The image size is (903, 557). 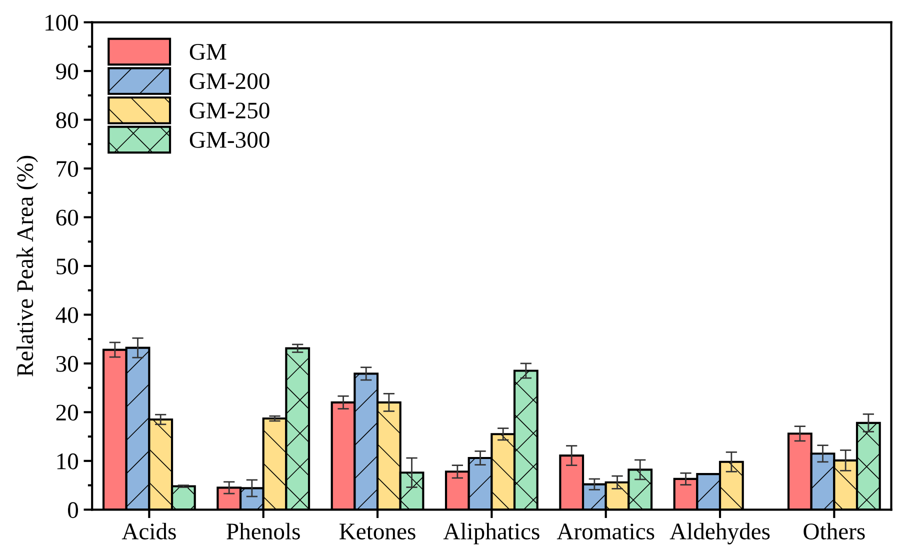 What do you see at coordinates (263, 531) in the screenshot?
I see `x-tick-label: Phenols` at bounding box center [263, 531].